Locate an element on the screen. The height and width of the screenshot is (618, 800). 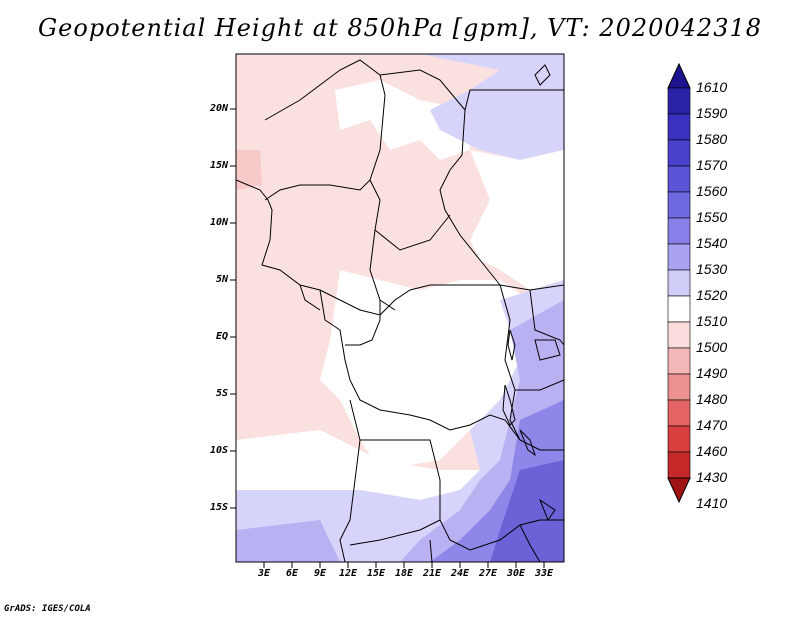
field-white-north is located at coordinates (402, 120).